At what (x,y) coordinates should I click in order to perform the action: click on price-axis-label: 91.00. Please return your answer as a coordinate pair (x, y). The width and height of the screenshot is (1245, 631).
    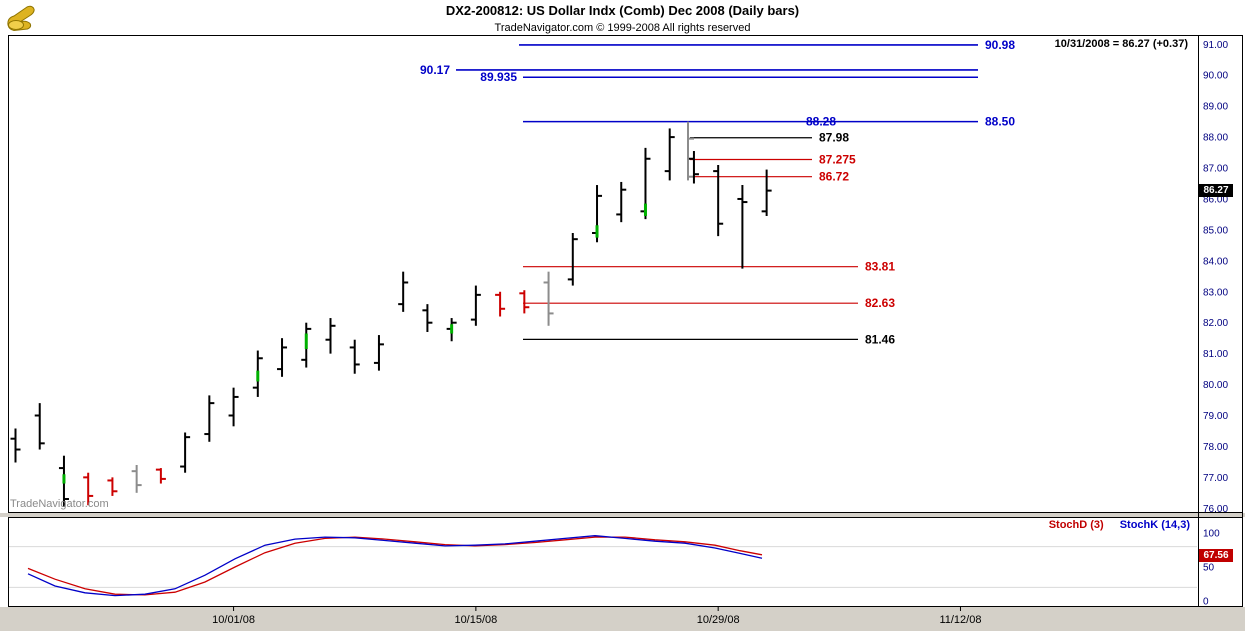
    Looking at the image, I should click on (1215, 45).